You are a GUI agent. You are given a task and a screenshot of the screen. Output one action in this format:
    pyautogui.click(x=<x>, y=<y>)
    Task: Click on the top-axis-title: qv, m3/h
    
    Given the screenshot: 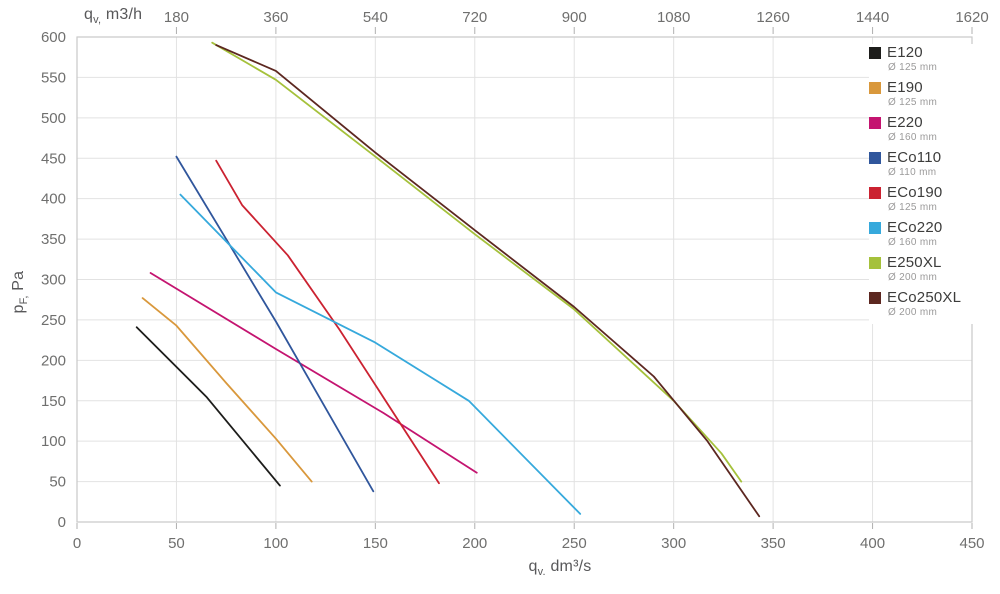 What is the action you would take?
    pyautogui.click(x=113, y=16)
    